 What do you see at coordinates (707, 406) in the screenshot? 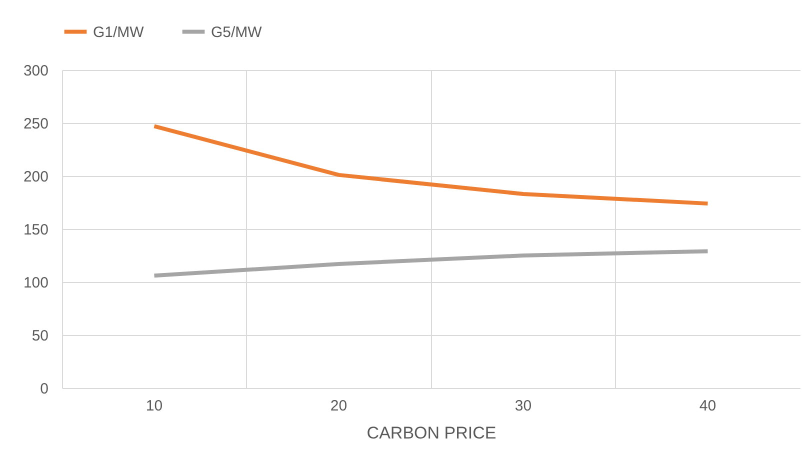
I see `x-tick-label: 40` at bounding box center [707, 406].